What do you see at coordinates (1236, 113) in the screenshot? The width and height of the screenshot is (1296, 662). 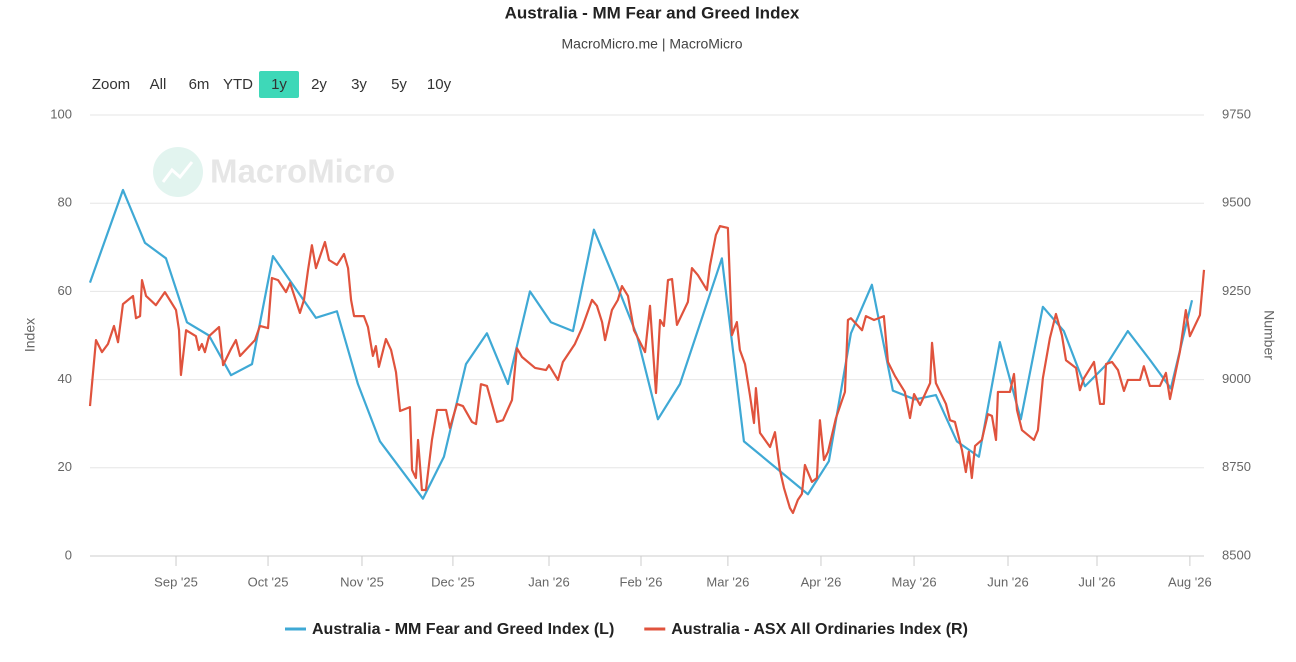 I see `y2-tick-label: 9750` at bounding box center [1236, 113].